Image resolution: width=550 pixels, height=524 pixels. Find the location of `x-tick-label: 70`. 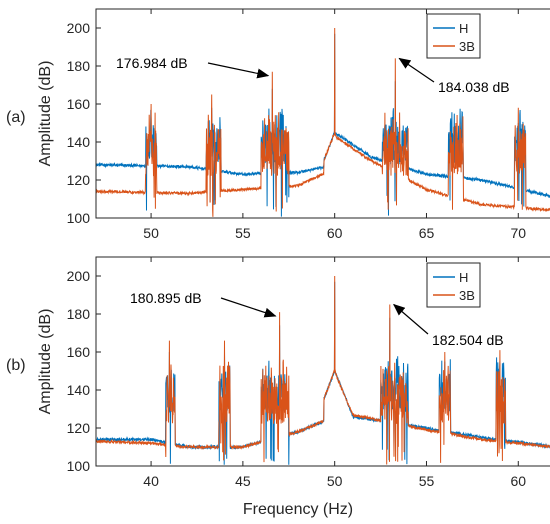

x-tick-label: 70 is located at coordinates (518, 233).